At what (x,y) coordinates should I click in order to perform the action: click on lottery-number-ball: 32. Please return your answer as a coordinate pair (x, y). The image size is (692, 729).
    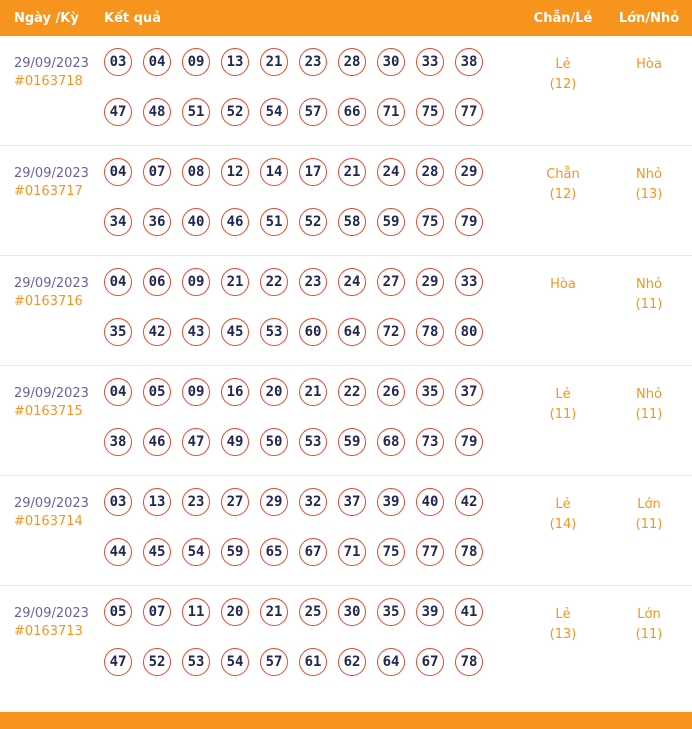
    Looking at the image, I should click on (313, 502).